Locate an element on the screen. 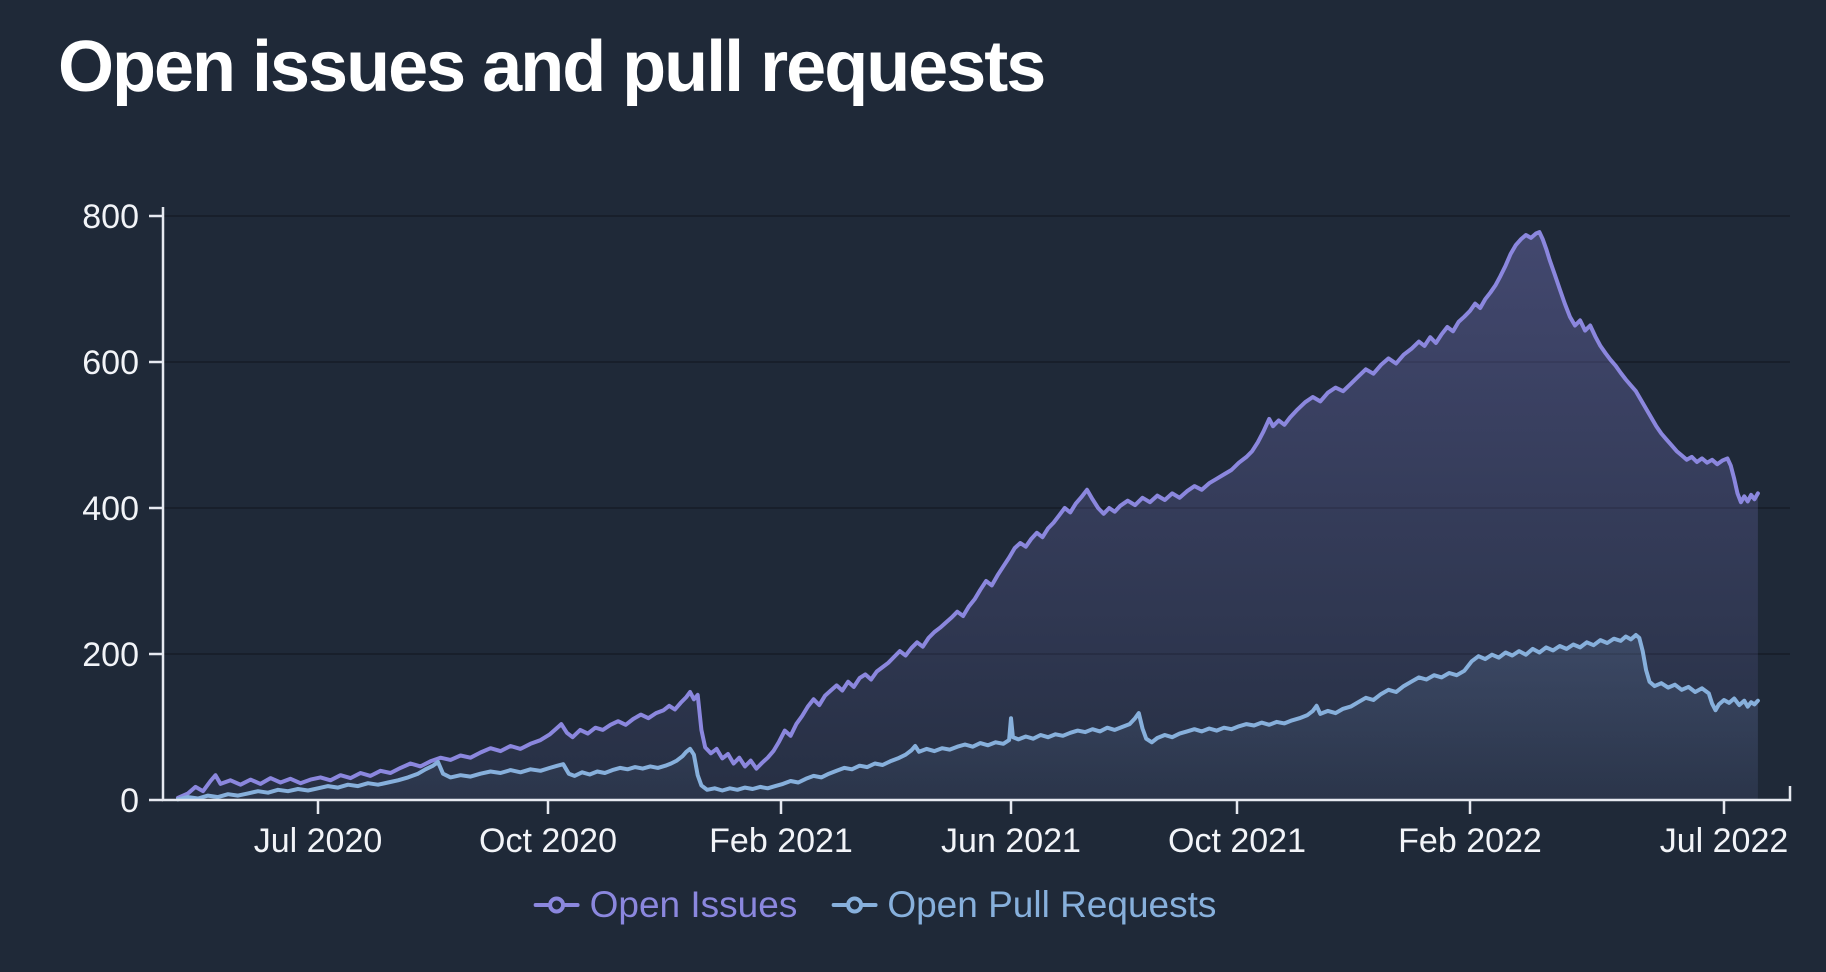 This screenshot has height=972, width=1826. x-tick-label-0: Jul 2020 is located at coordinates (318, 841).